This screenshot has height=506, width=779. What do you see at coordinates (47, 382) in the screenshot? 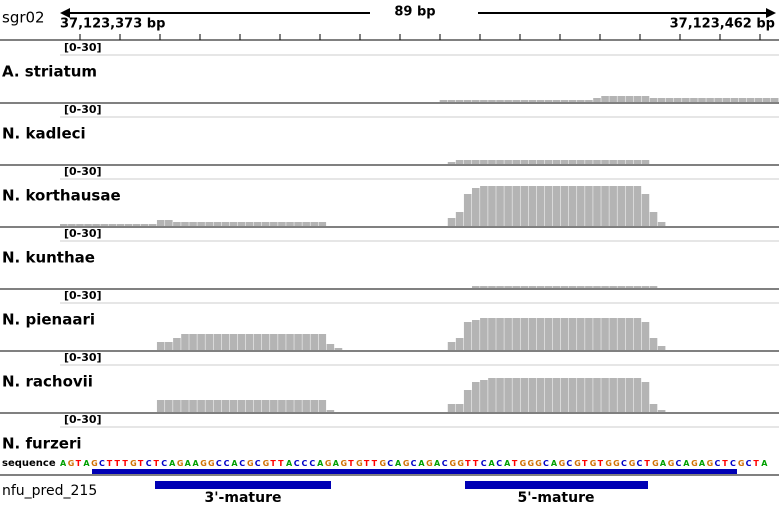
I see `track-name: N. rachovii` at bounding box center [47, 382].